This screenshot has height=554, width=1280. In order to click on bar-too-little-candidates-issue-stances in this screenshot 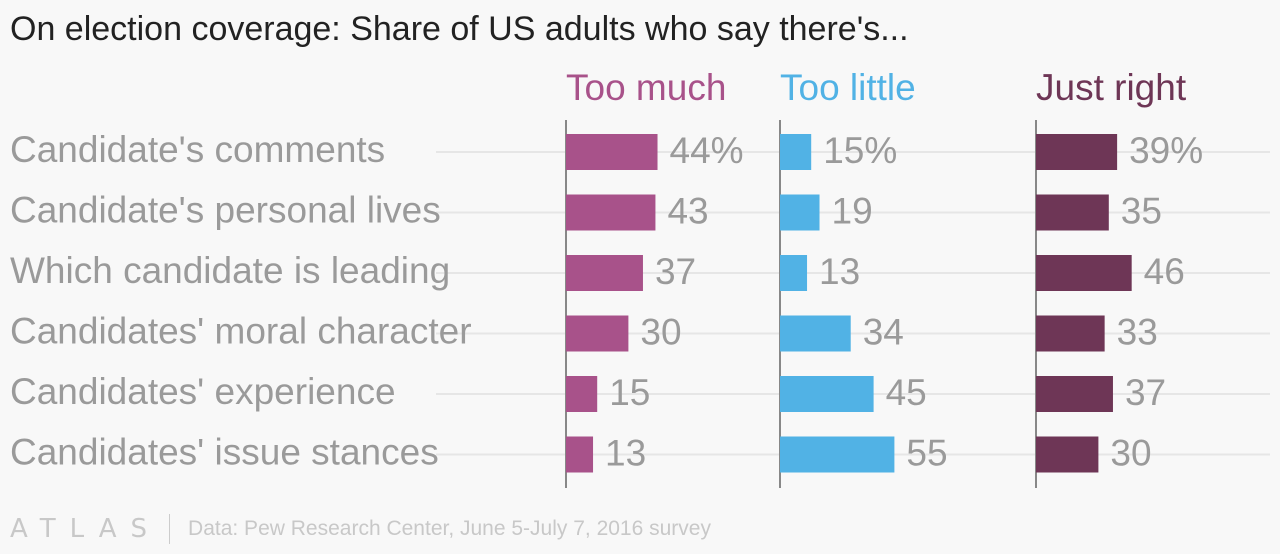, I will do `click(837, 454)`.